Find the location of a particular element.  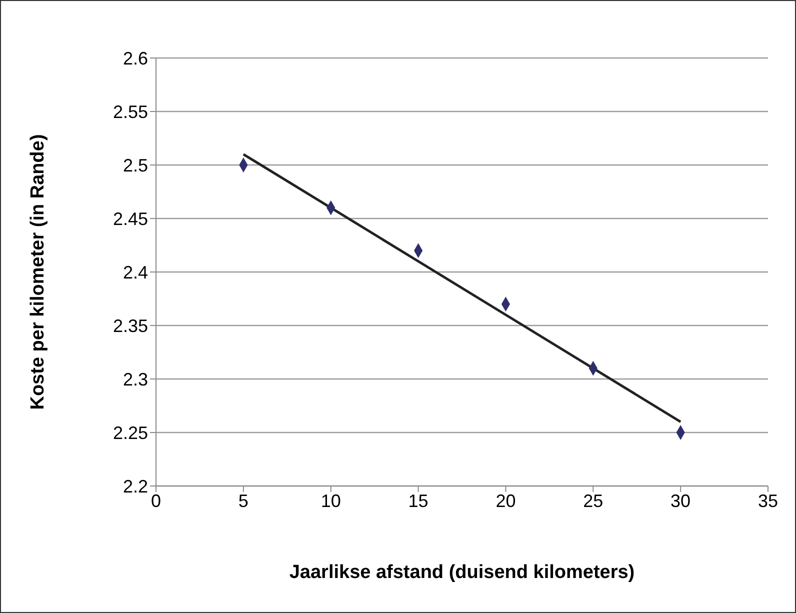

x-tick-label: 20 is located at coordinates (506, 500).